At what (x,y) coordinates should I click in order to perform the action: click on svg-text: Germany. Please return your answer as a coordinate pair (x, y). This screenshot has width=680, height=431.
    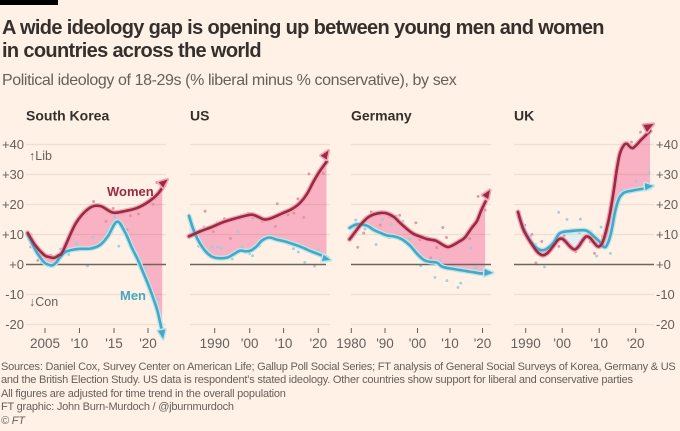
    Looking at the image, I should click on (381, 116).